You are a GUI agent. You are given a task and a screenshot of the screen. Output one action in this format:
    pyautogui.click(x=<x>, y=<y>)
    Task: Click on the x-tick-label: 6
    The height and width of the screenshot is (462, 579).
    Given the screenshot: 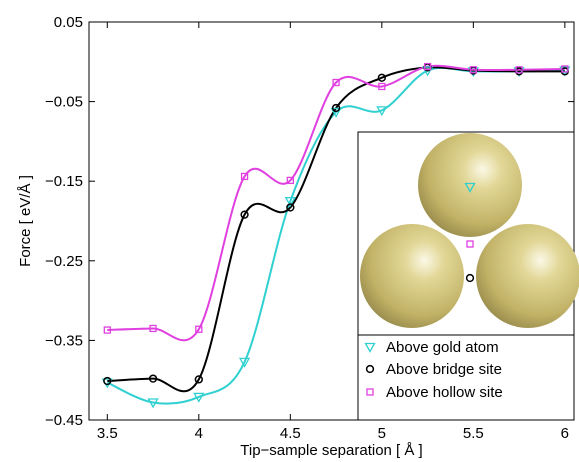 What is the action you would take?
    pyautogui.click(x=565, y=433)
    